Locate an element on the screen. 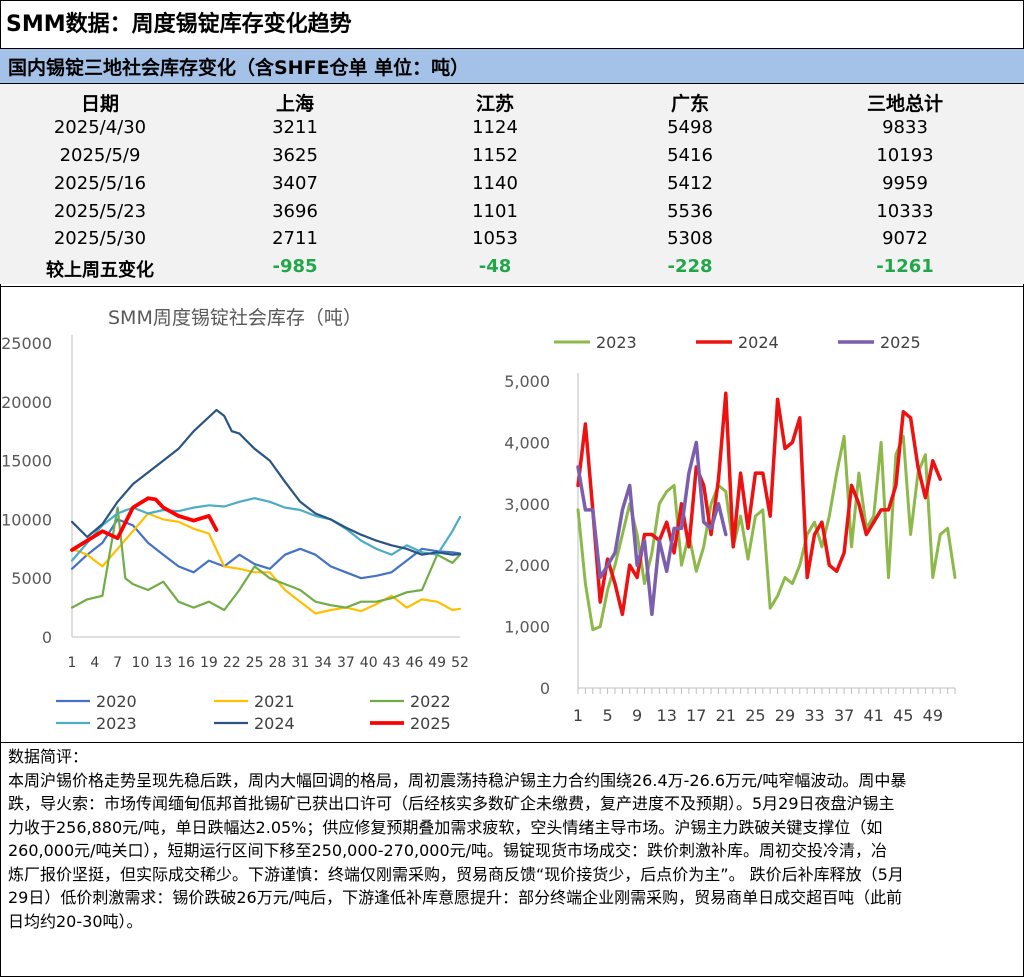 The width and height of the screenshot is (1024, 977). y-tick-label: 10000 is located at coordinates (26, 519).